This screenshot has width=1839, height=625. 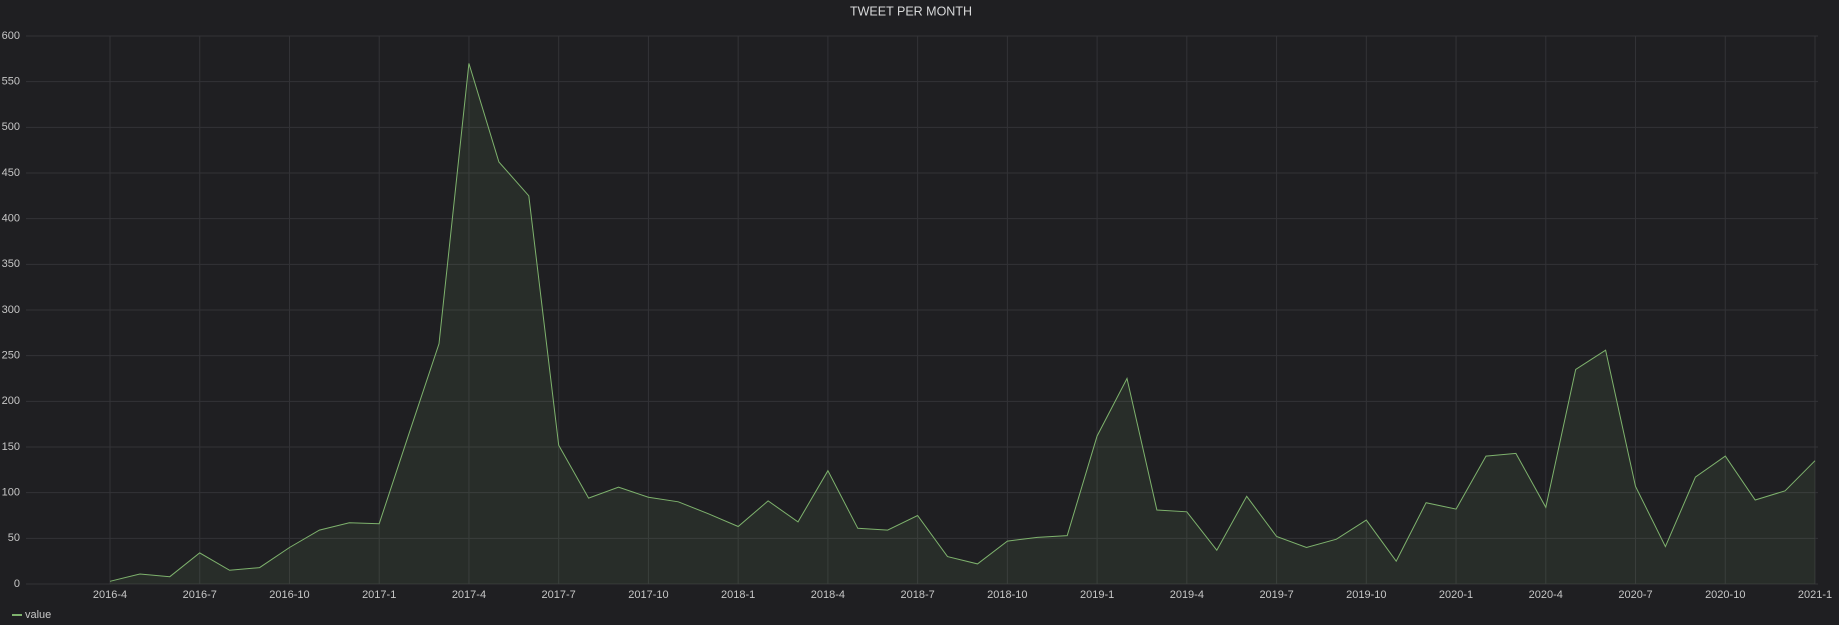 I want to click on x-tick-label: 2020-10, so click(x=1725, y=595).